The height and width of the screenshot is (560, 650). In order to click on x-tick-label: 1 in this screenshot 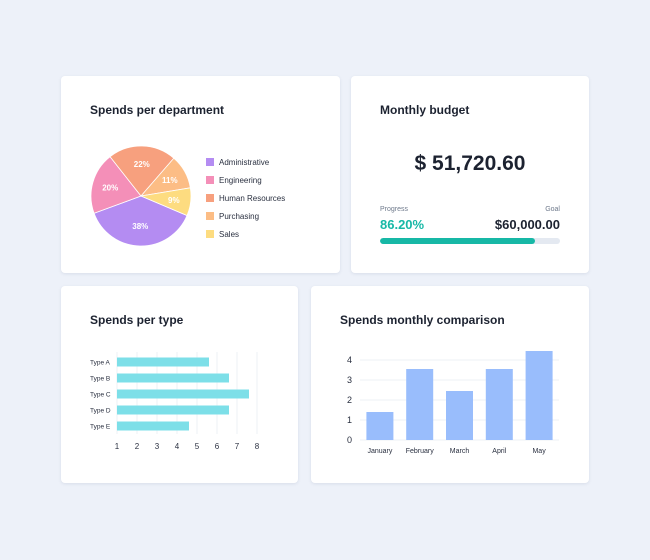, I will do `click(117, 446)`.